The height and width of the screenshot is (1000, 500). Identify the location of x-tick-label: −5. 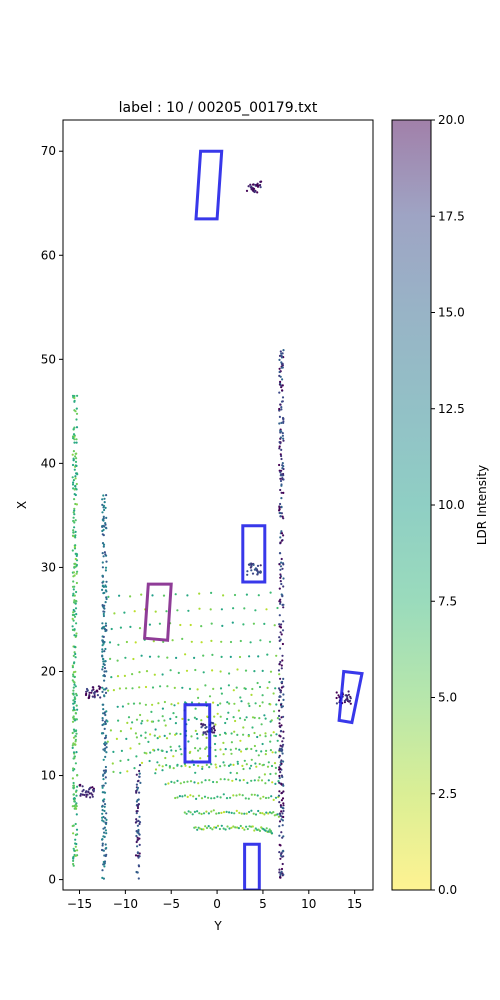
(171, 904).